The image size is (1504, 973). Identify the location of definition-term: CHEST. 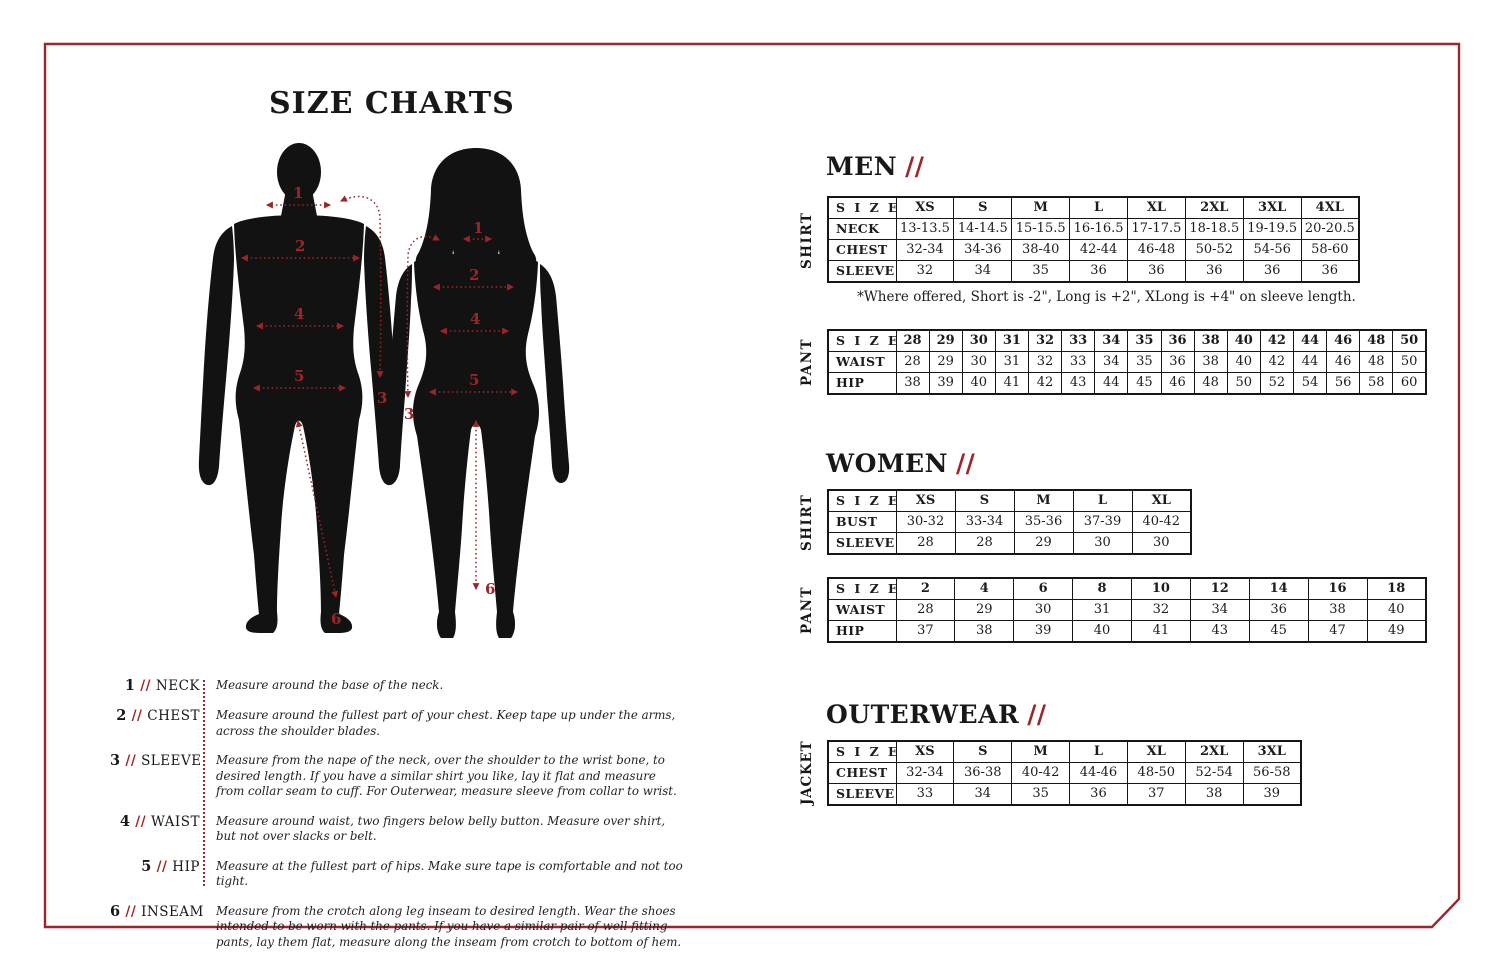
(173, 716).